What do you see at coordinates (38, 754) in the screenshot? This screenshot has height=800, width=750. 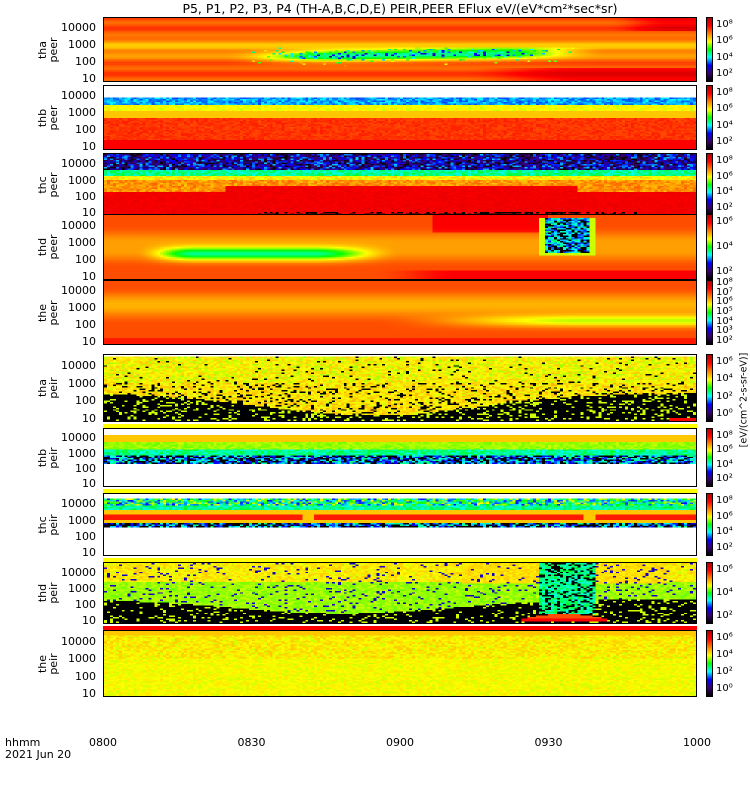 I see `x-axis-date: 2021 Jun 20` at bounding box center [38, 754].